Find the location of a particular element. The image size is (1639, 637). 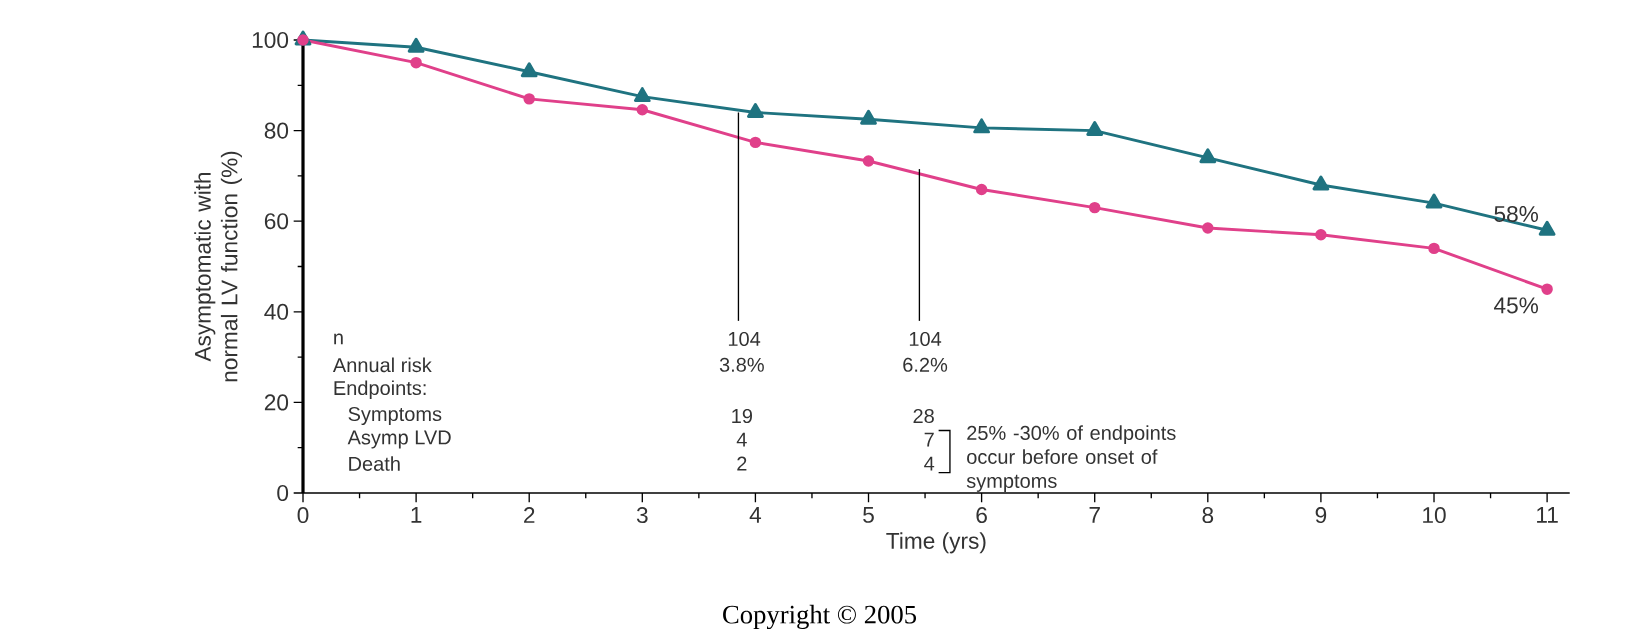

annotation: Symptoms is located at coordinates (395, 416).